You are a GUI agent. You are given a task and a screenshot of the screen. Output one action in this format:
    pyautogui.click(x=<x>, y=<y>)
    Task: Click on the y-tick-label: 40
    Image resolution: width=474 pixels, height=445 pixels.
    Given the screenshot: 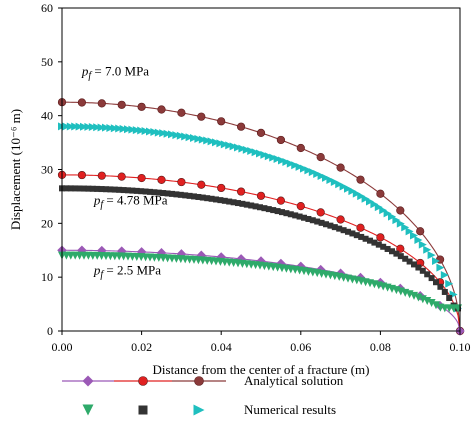 What is the action you would take?
    pyautogui.click(x=47, y=116)
    